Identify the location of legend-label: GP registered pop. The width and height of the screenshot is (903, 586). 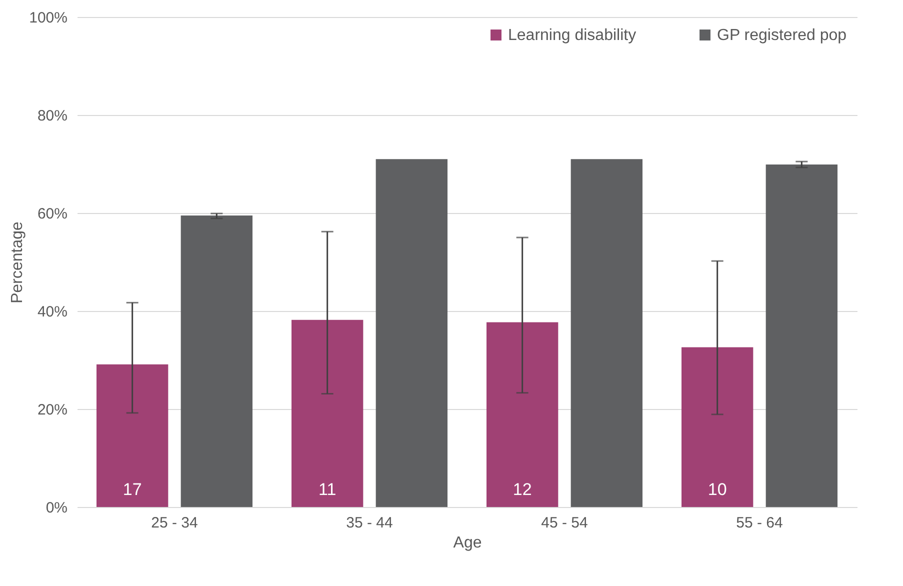
(782, 35).